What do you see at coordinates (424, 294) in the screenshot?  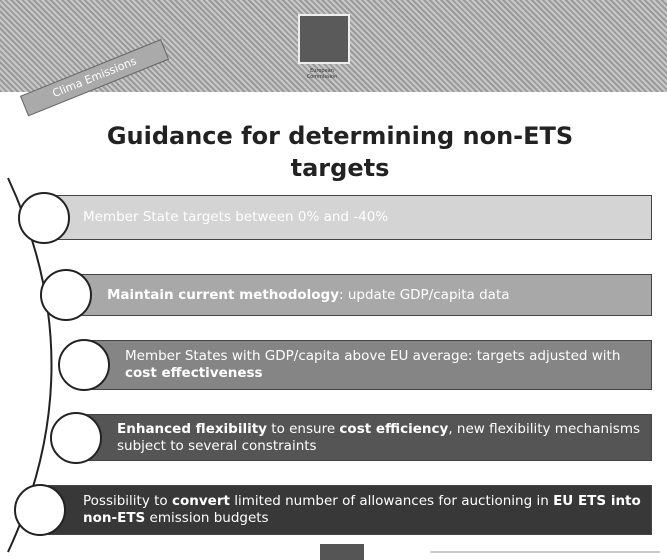 I see `text-run: : update GDP/capita data` at bounding box center [424, 294].